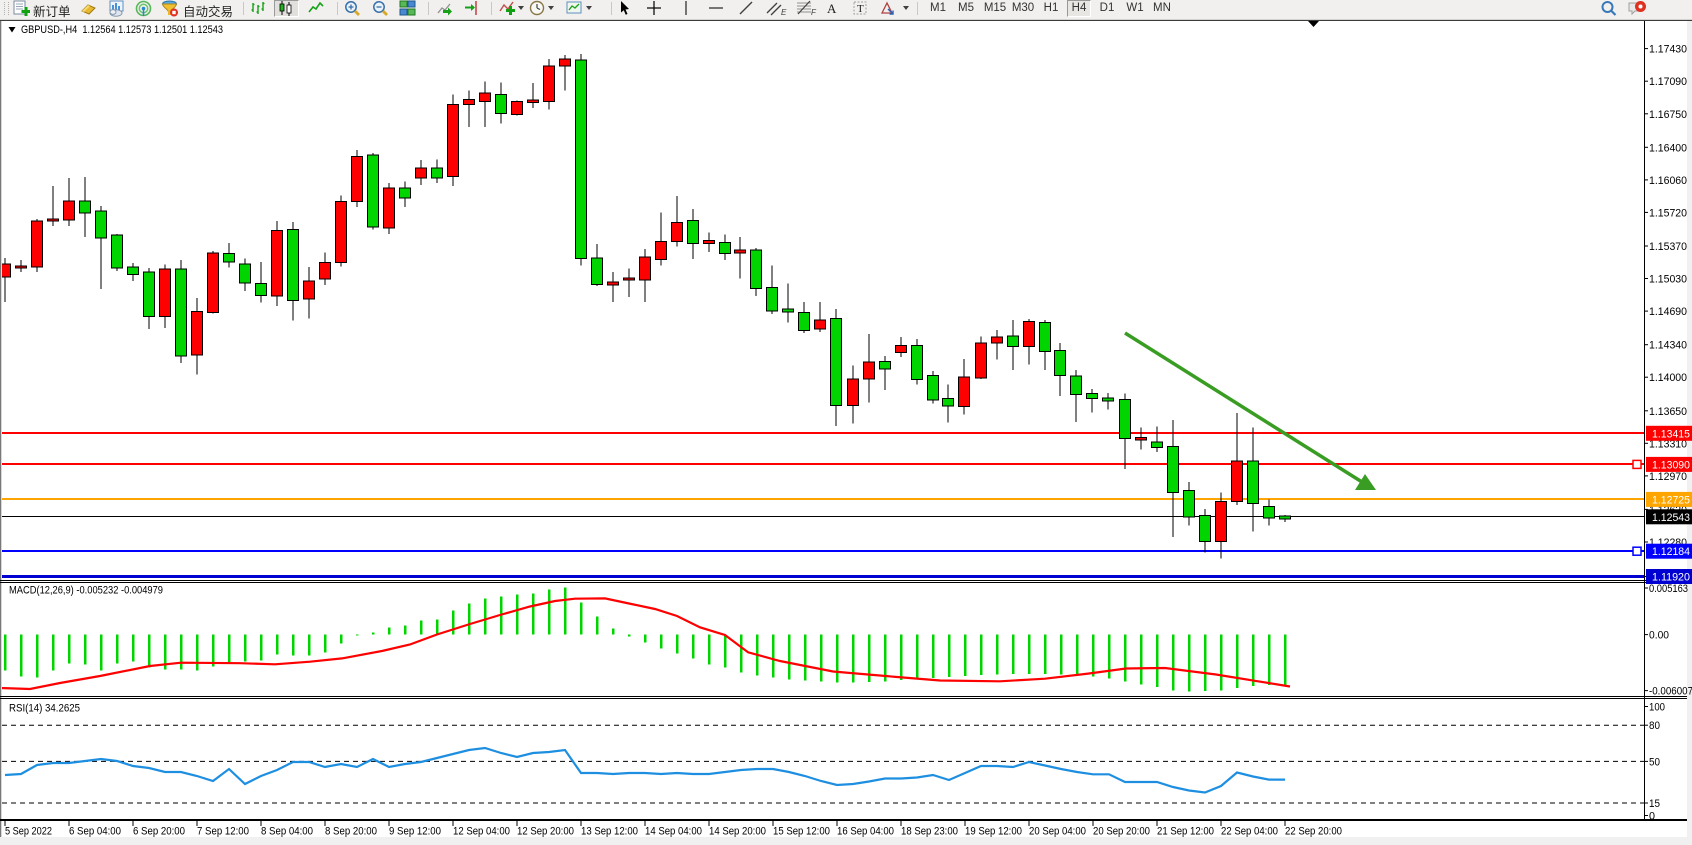 The width and height of the screenshot is (1692, 845). What do you see at coordinates (1668, 247) in the screenshot?
I see `svg-text: 1.15370` at bounding box center [1668, 247].